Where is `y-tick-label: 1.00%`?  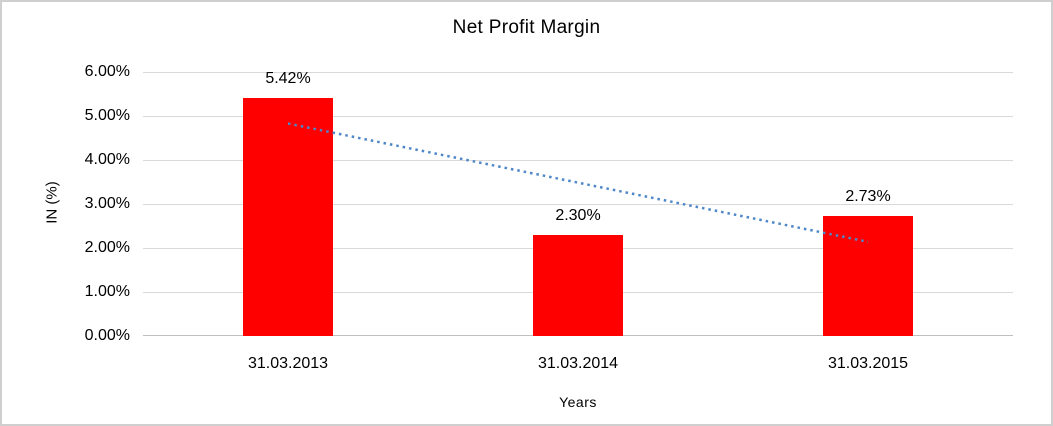
y-tick-label: 1.00% is located at coordinates (107, 291).